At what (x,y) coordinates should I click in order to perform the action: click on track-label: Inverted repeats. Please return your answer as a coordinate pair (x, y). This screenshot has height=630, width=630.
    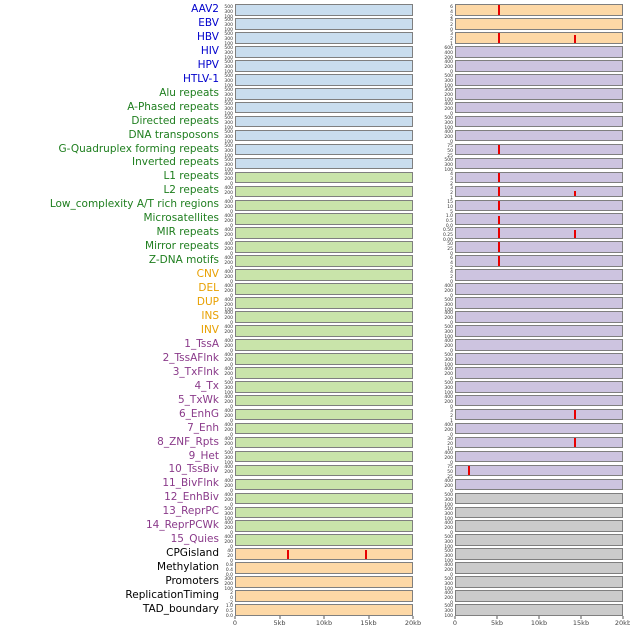
    Looking at the image, I should click on (175, 162).